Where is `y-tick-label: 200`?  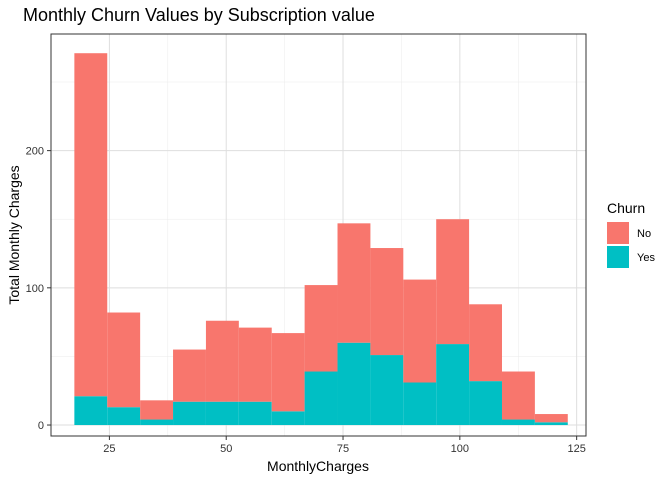 y-tick-label: 200 is located at coordinates (35, 152).